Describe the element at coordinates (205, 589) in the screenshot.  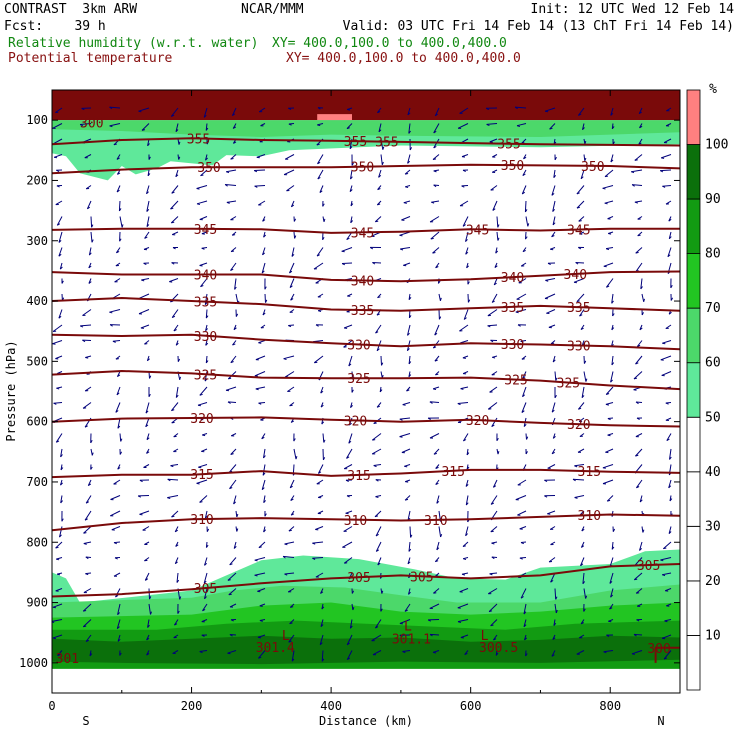
I see `theta-label-305: 305` at that location.